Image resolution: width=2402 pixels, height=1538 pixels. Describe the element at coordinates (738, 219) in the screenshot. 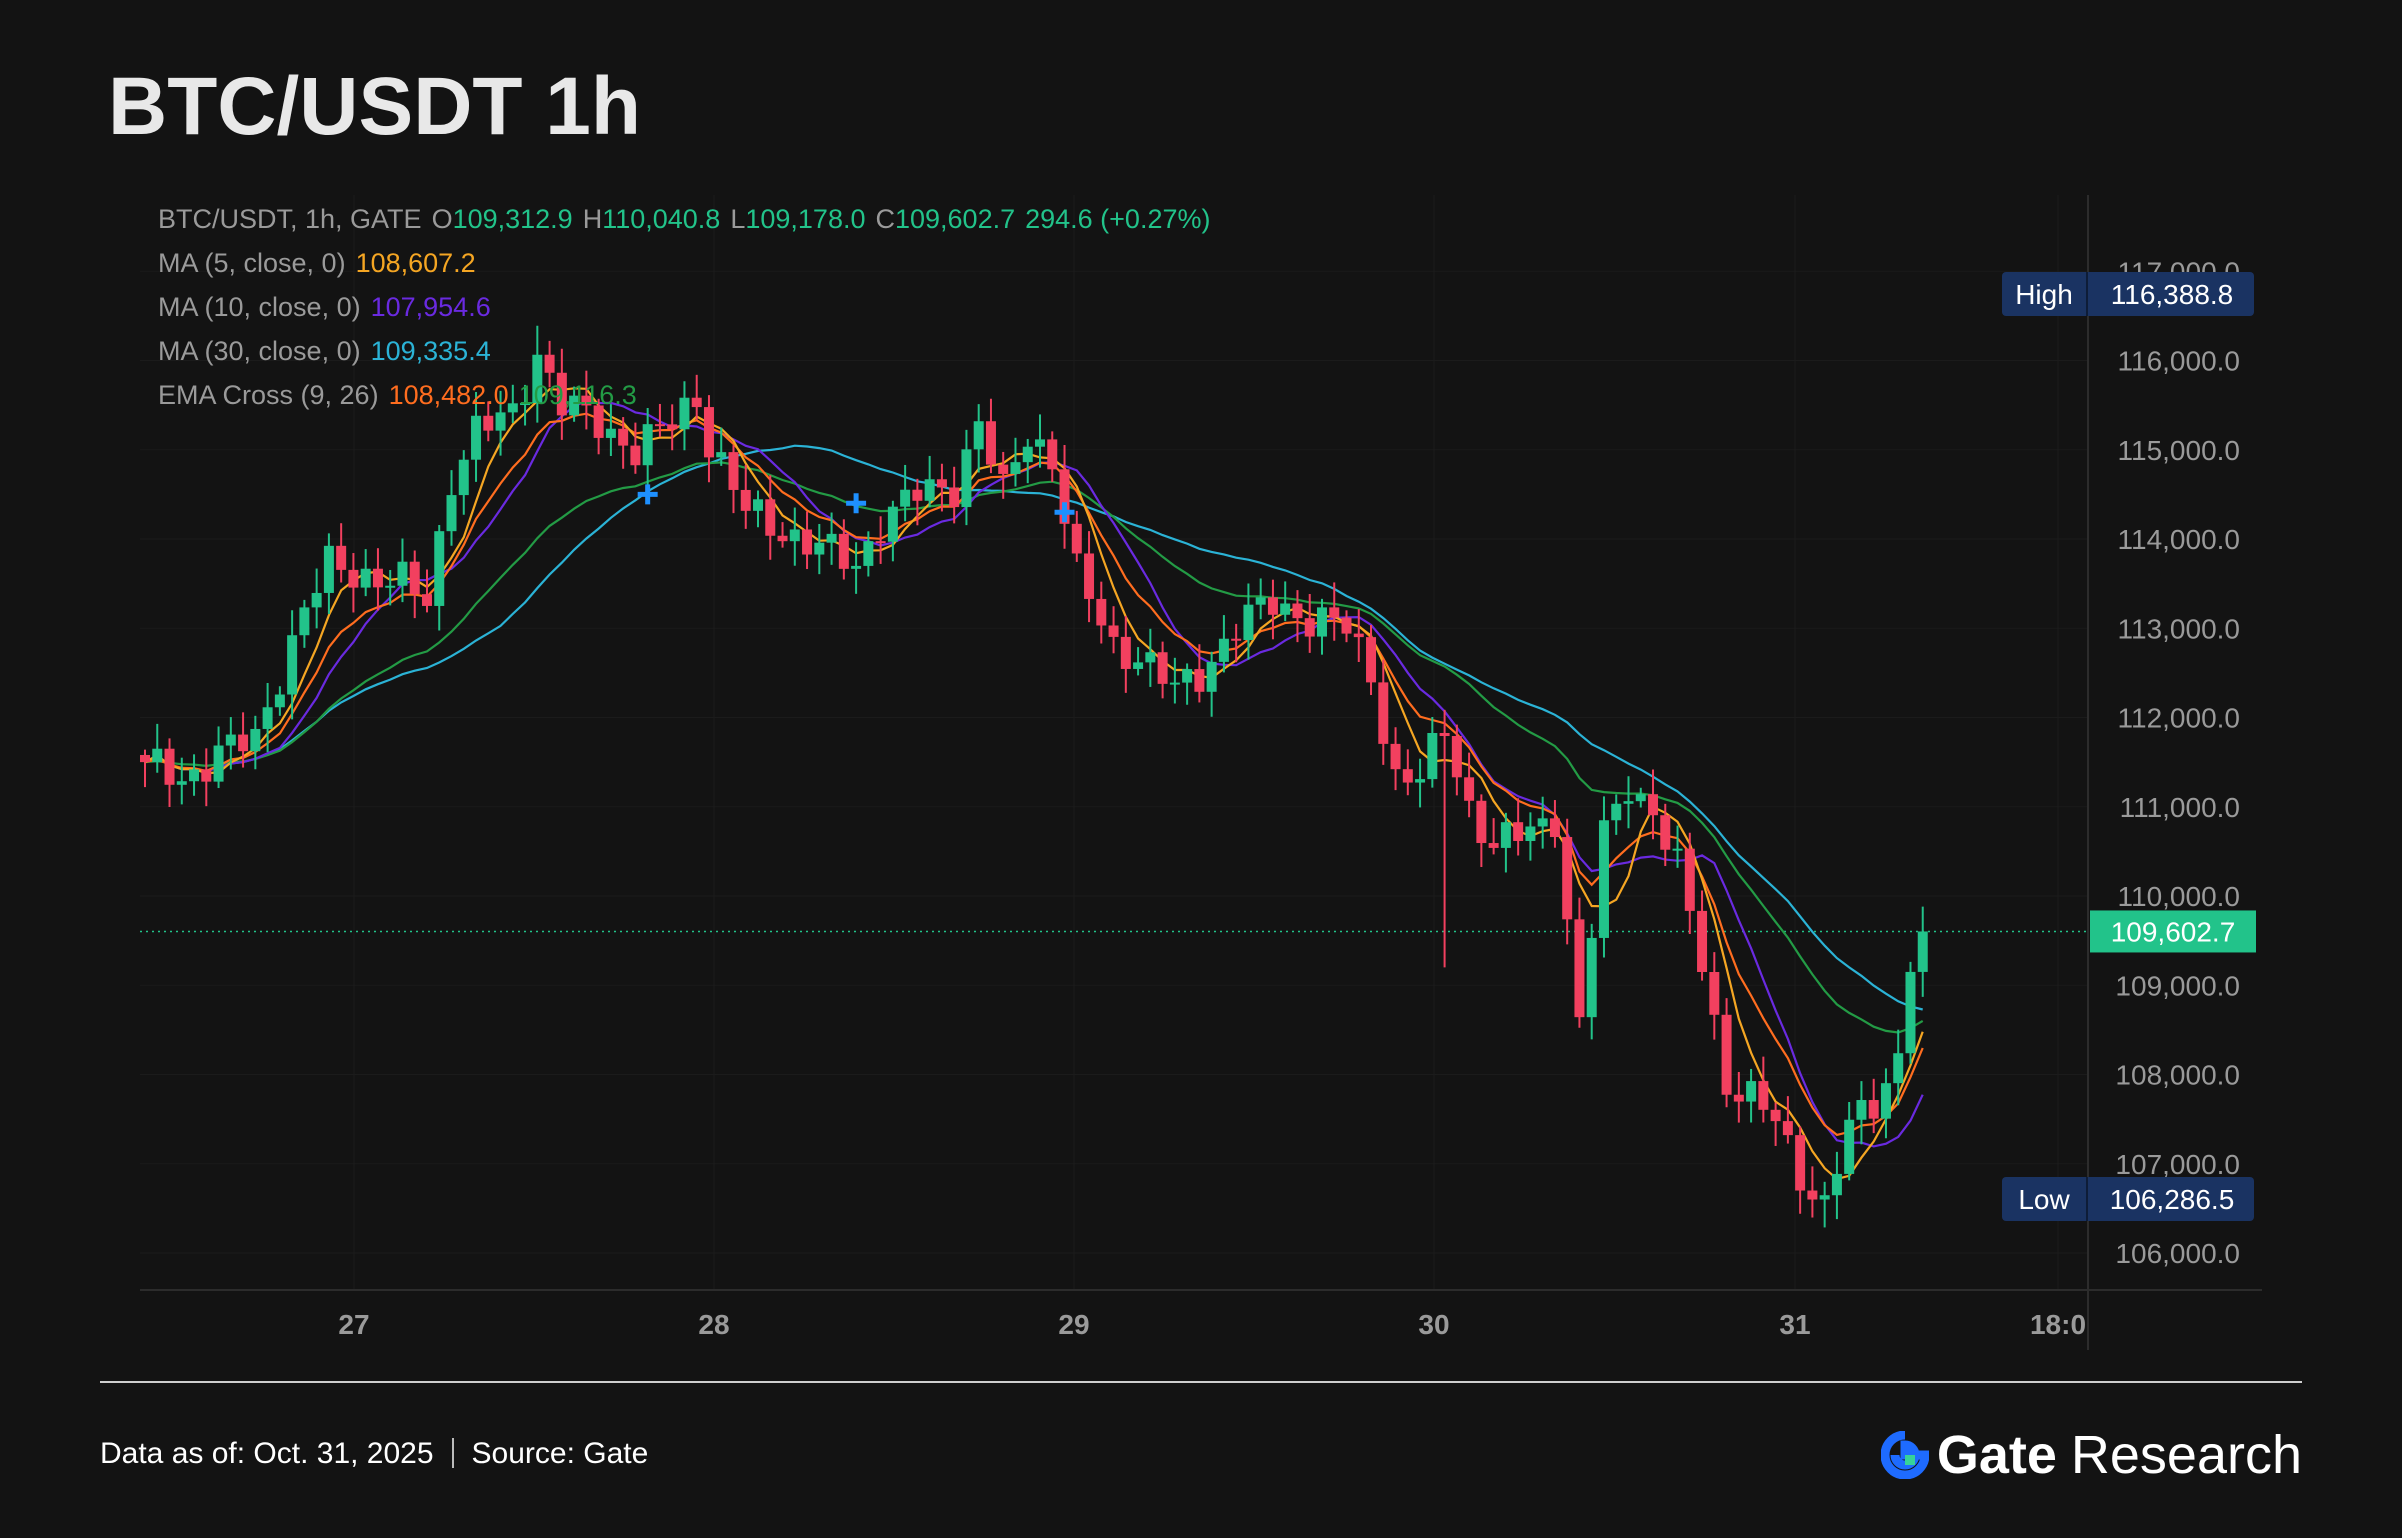

I see `legend-l-label: L` at that location.